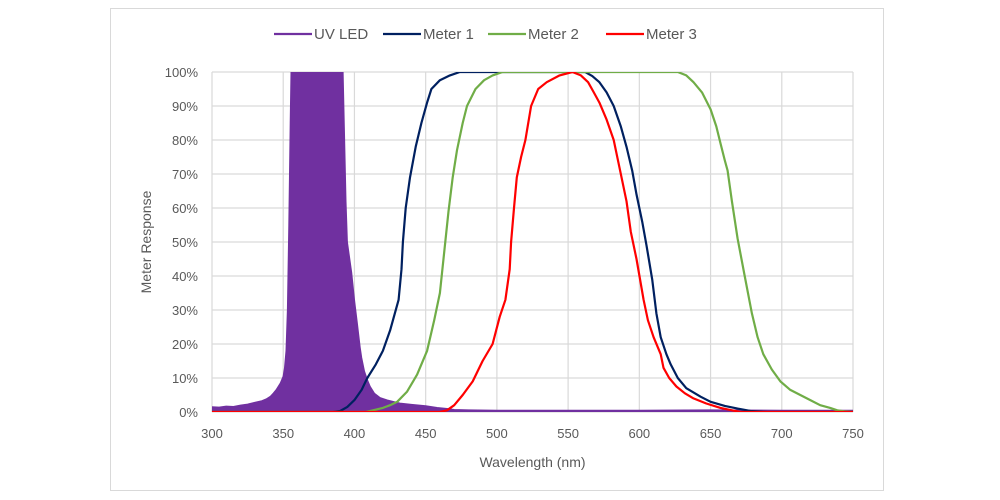 This screenshot has height=500, width=1000. Describe the element at coordinates (639, 433) in the screenshot. I see `x-tick-label: 600` at that location.